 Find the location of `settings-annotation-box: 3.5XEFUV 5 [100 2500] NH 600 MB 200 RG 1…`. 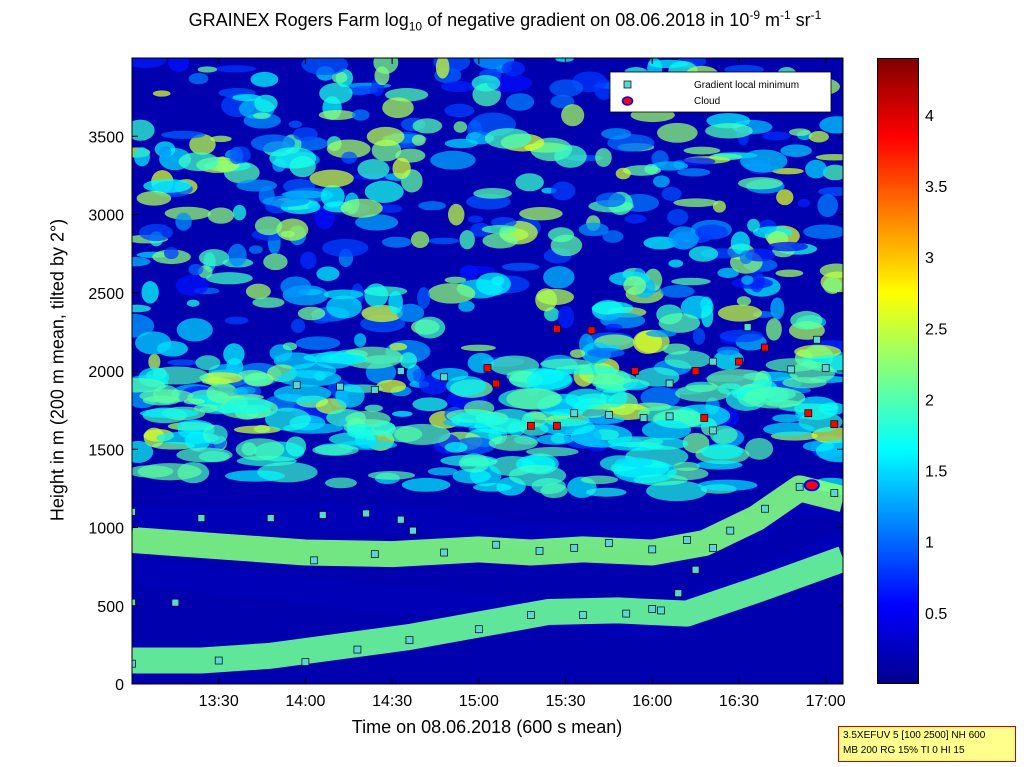

settings-annotation-box: 3.5XEFUV 5 [100 2500] NH 600 MB 200 RG 1… is located at coordinates (927, 744).